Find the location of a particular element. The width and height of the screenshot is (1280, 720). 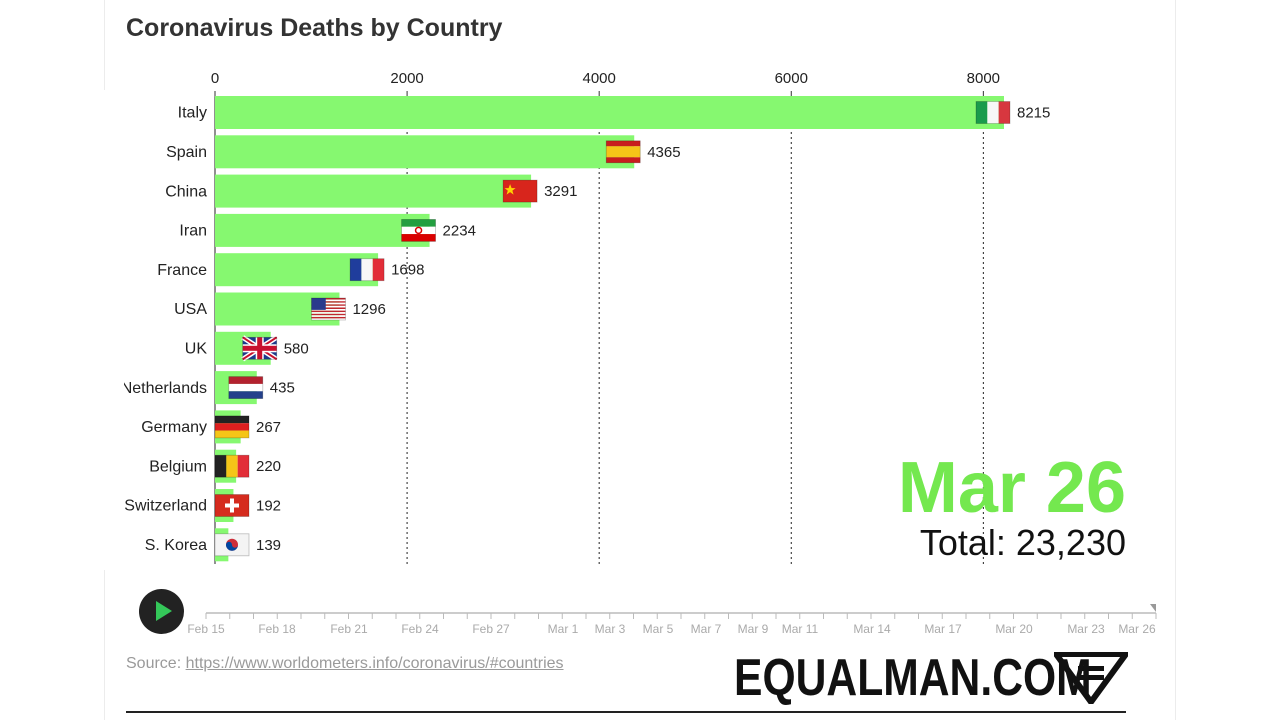

timeline-label: Feb 18 is located at coordinates (277, 629).